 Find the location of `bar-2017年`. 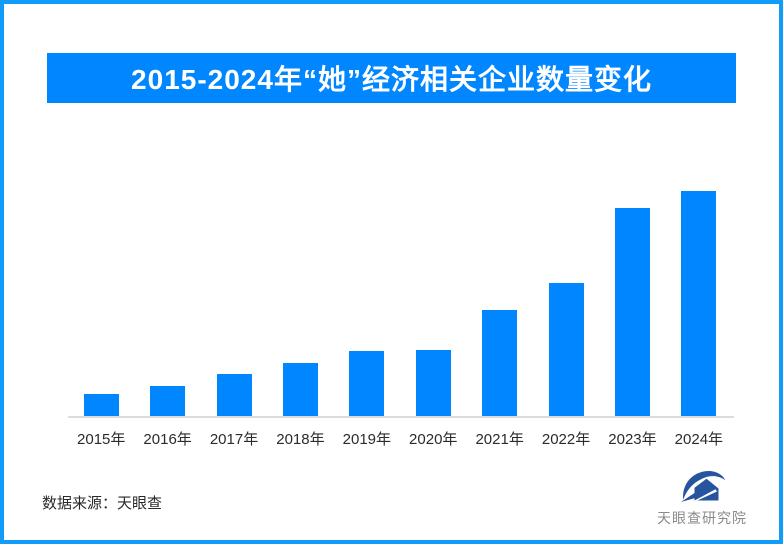

bar-2017年 is located at coordinates (234, 395).